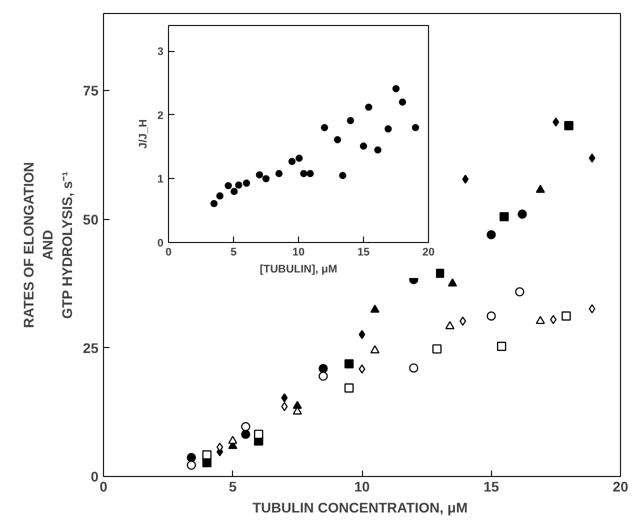 Image resolution: width=632 pixels, height=521 pixels. I want to click on x-axis-title: TUBULIN CONCENTRATION, μM, so click(360, 508).